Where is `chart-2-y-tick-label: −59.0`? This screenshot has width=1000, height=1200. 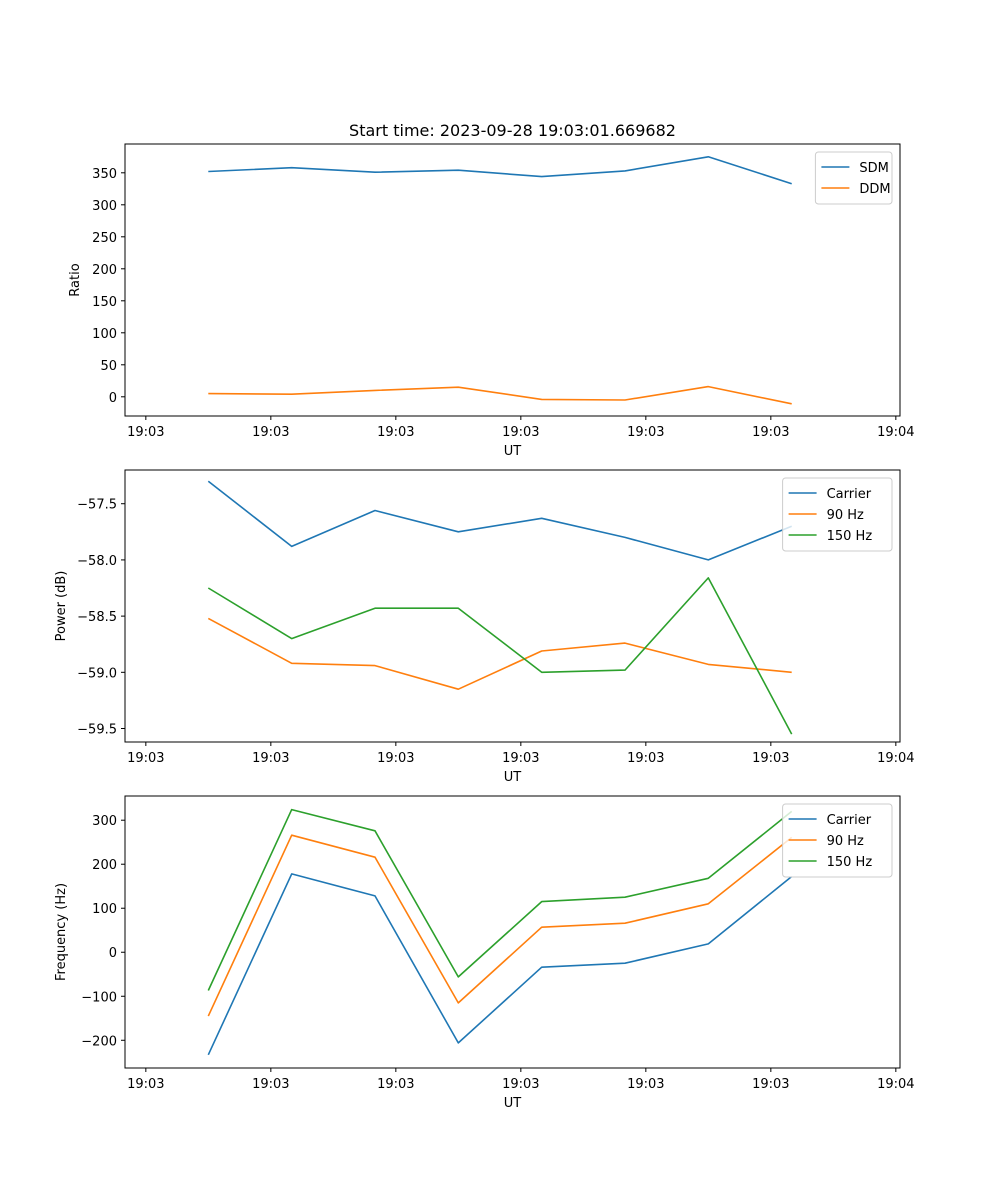 chart-2-y-tick-label: −59.0 is located at coordinates (97, 673).